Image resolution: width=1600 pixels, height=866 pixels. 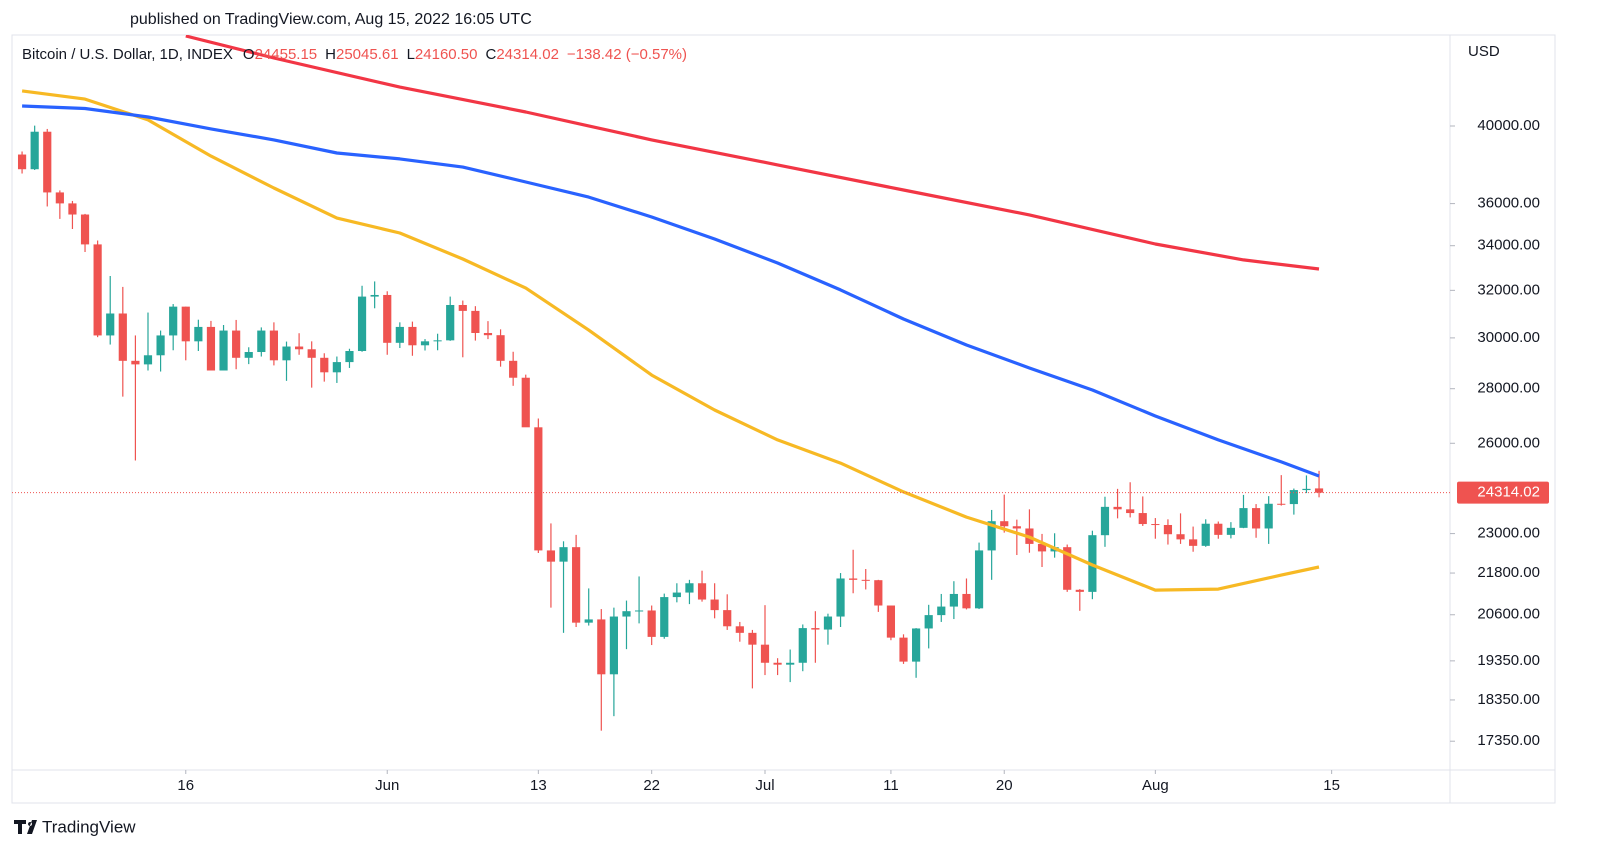 I want to click on x-tick-label: 15, so click(x=1331, y=785).